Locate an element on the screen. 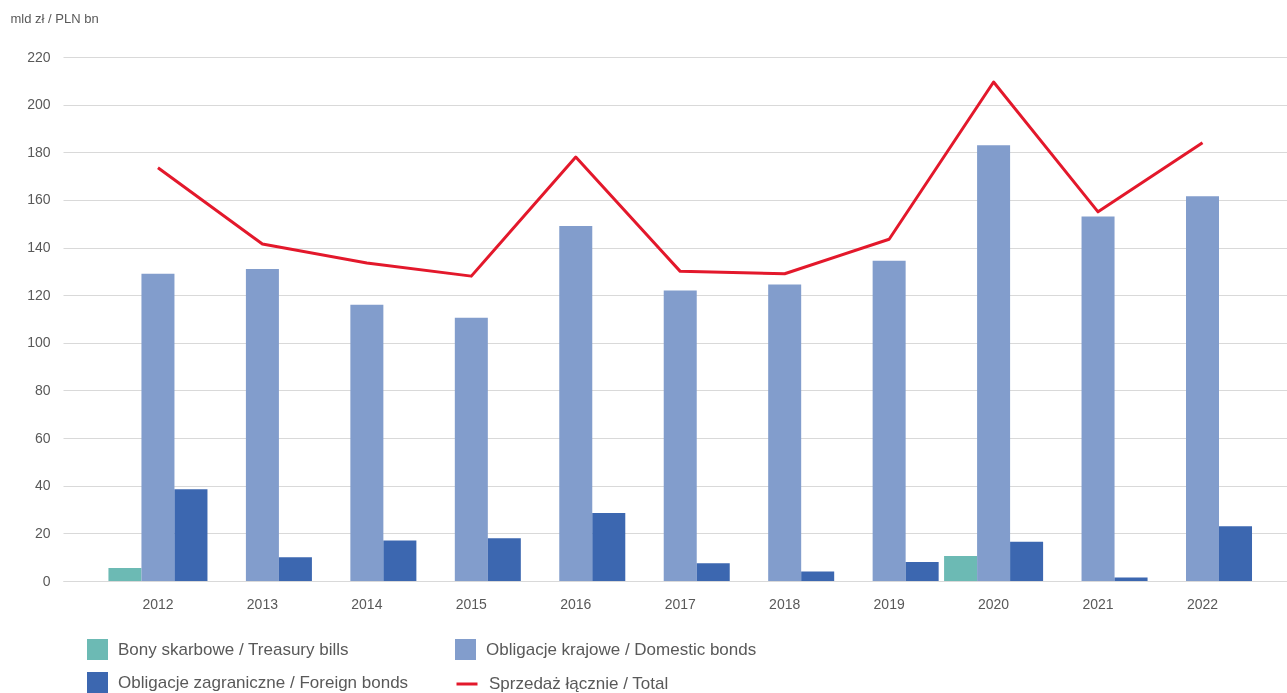  y-tick-label: 40 is located at coordinates (42, 485).